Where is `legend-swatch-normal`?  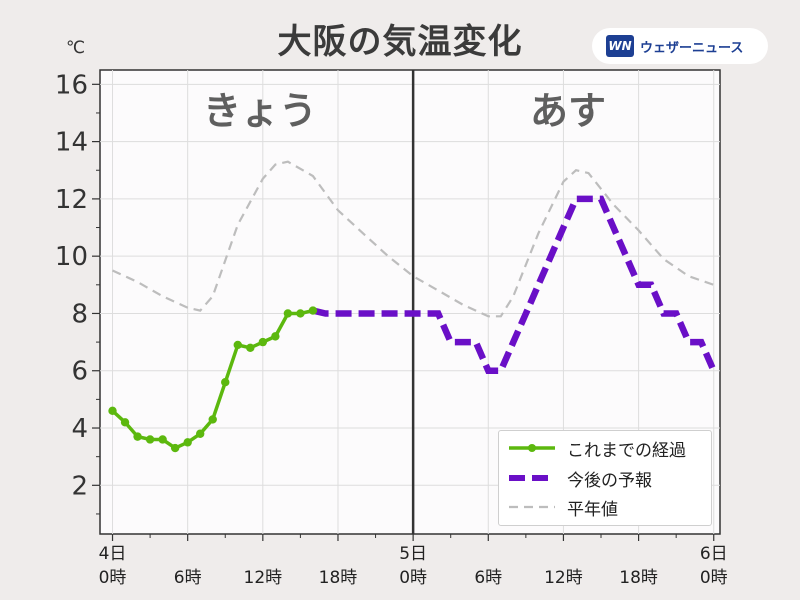 legend-swatch-normal is located at coordinates (532, 507).